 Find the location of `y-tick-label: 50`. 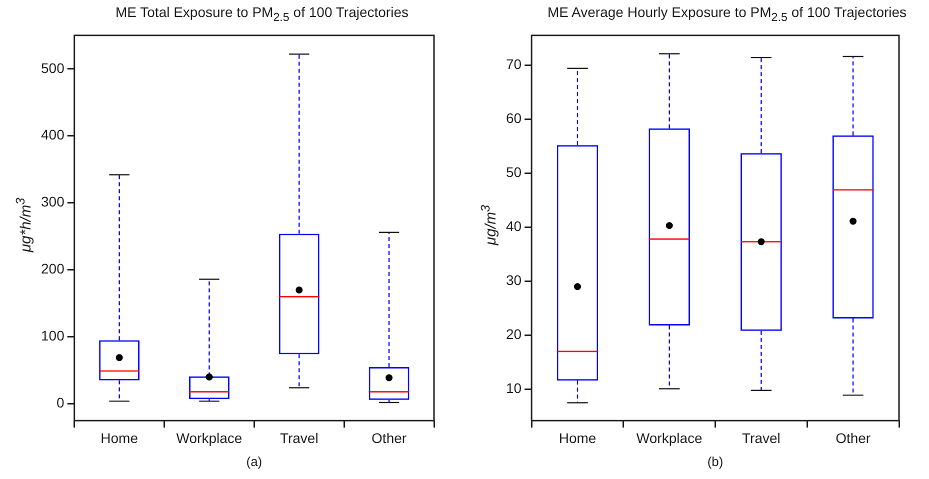

y-tick-label: 50 is located at coordinates (514, 172).